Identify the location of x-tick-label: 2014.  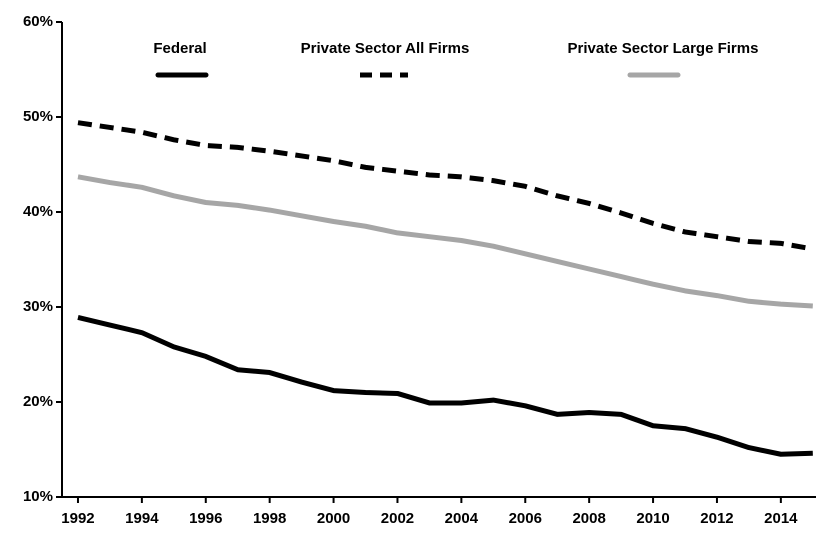
(781, 518).